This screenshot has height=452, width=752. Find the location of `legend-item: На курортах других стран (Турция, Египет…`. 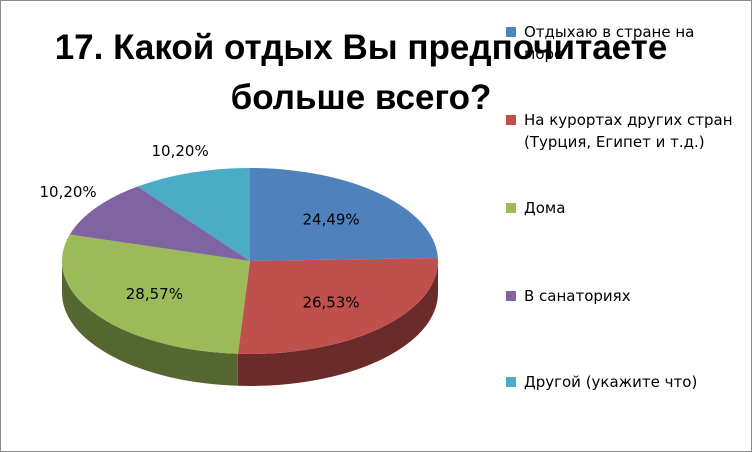

legend-item: На курортах других стран (Турция, Египет… is located at coordinates (621, 131).